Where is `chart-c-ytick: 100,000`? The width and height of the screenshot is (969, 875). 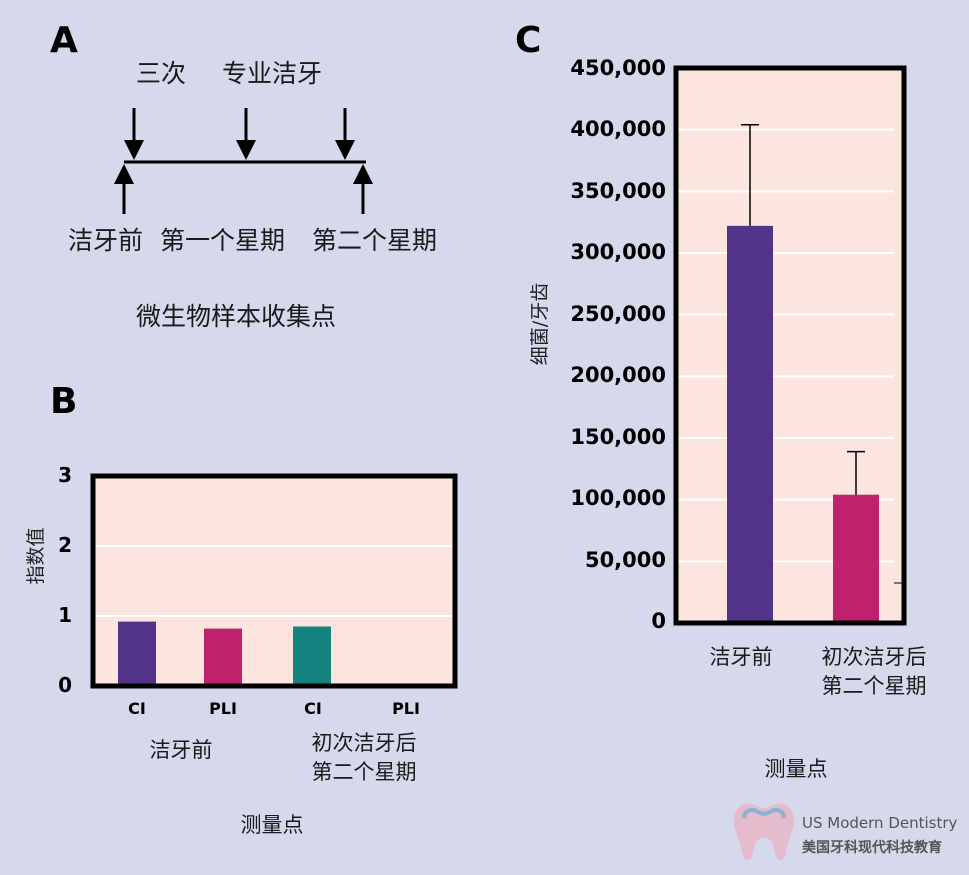
chart-c-ytick: 100,000 is located at coordinates (618, 498).